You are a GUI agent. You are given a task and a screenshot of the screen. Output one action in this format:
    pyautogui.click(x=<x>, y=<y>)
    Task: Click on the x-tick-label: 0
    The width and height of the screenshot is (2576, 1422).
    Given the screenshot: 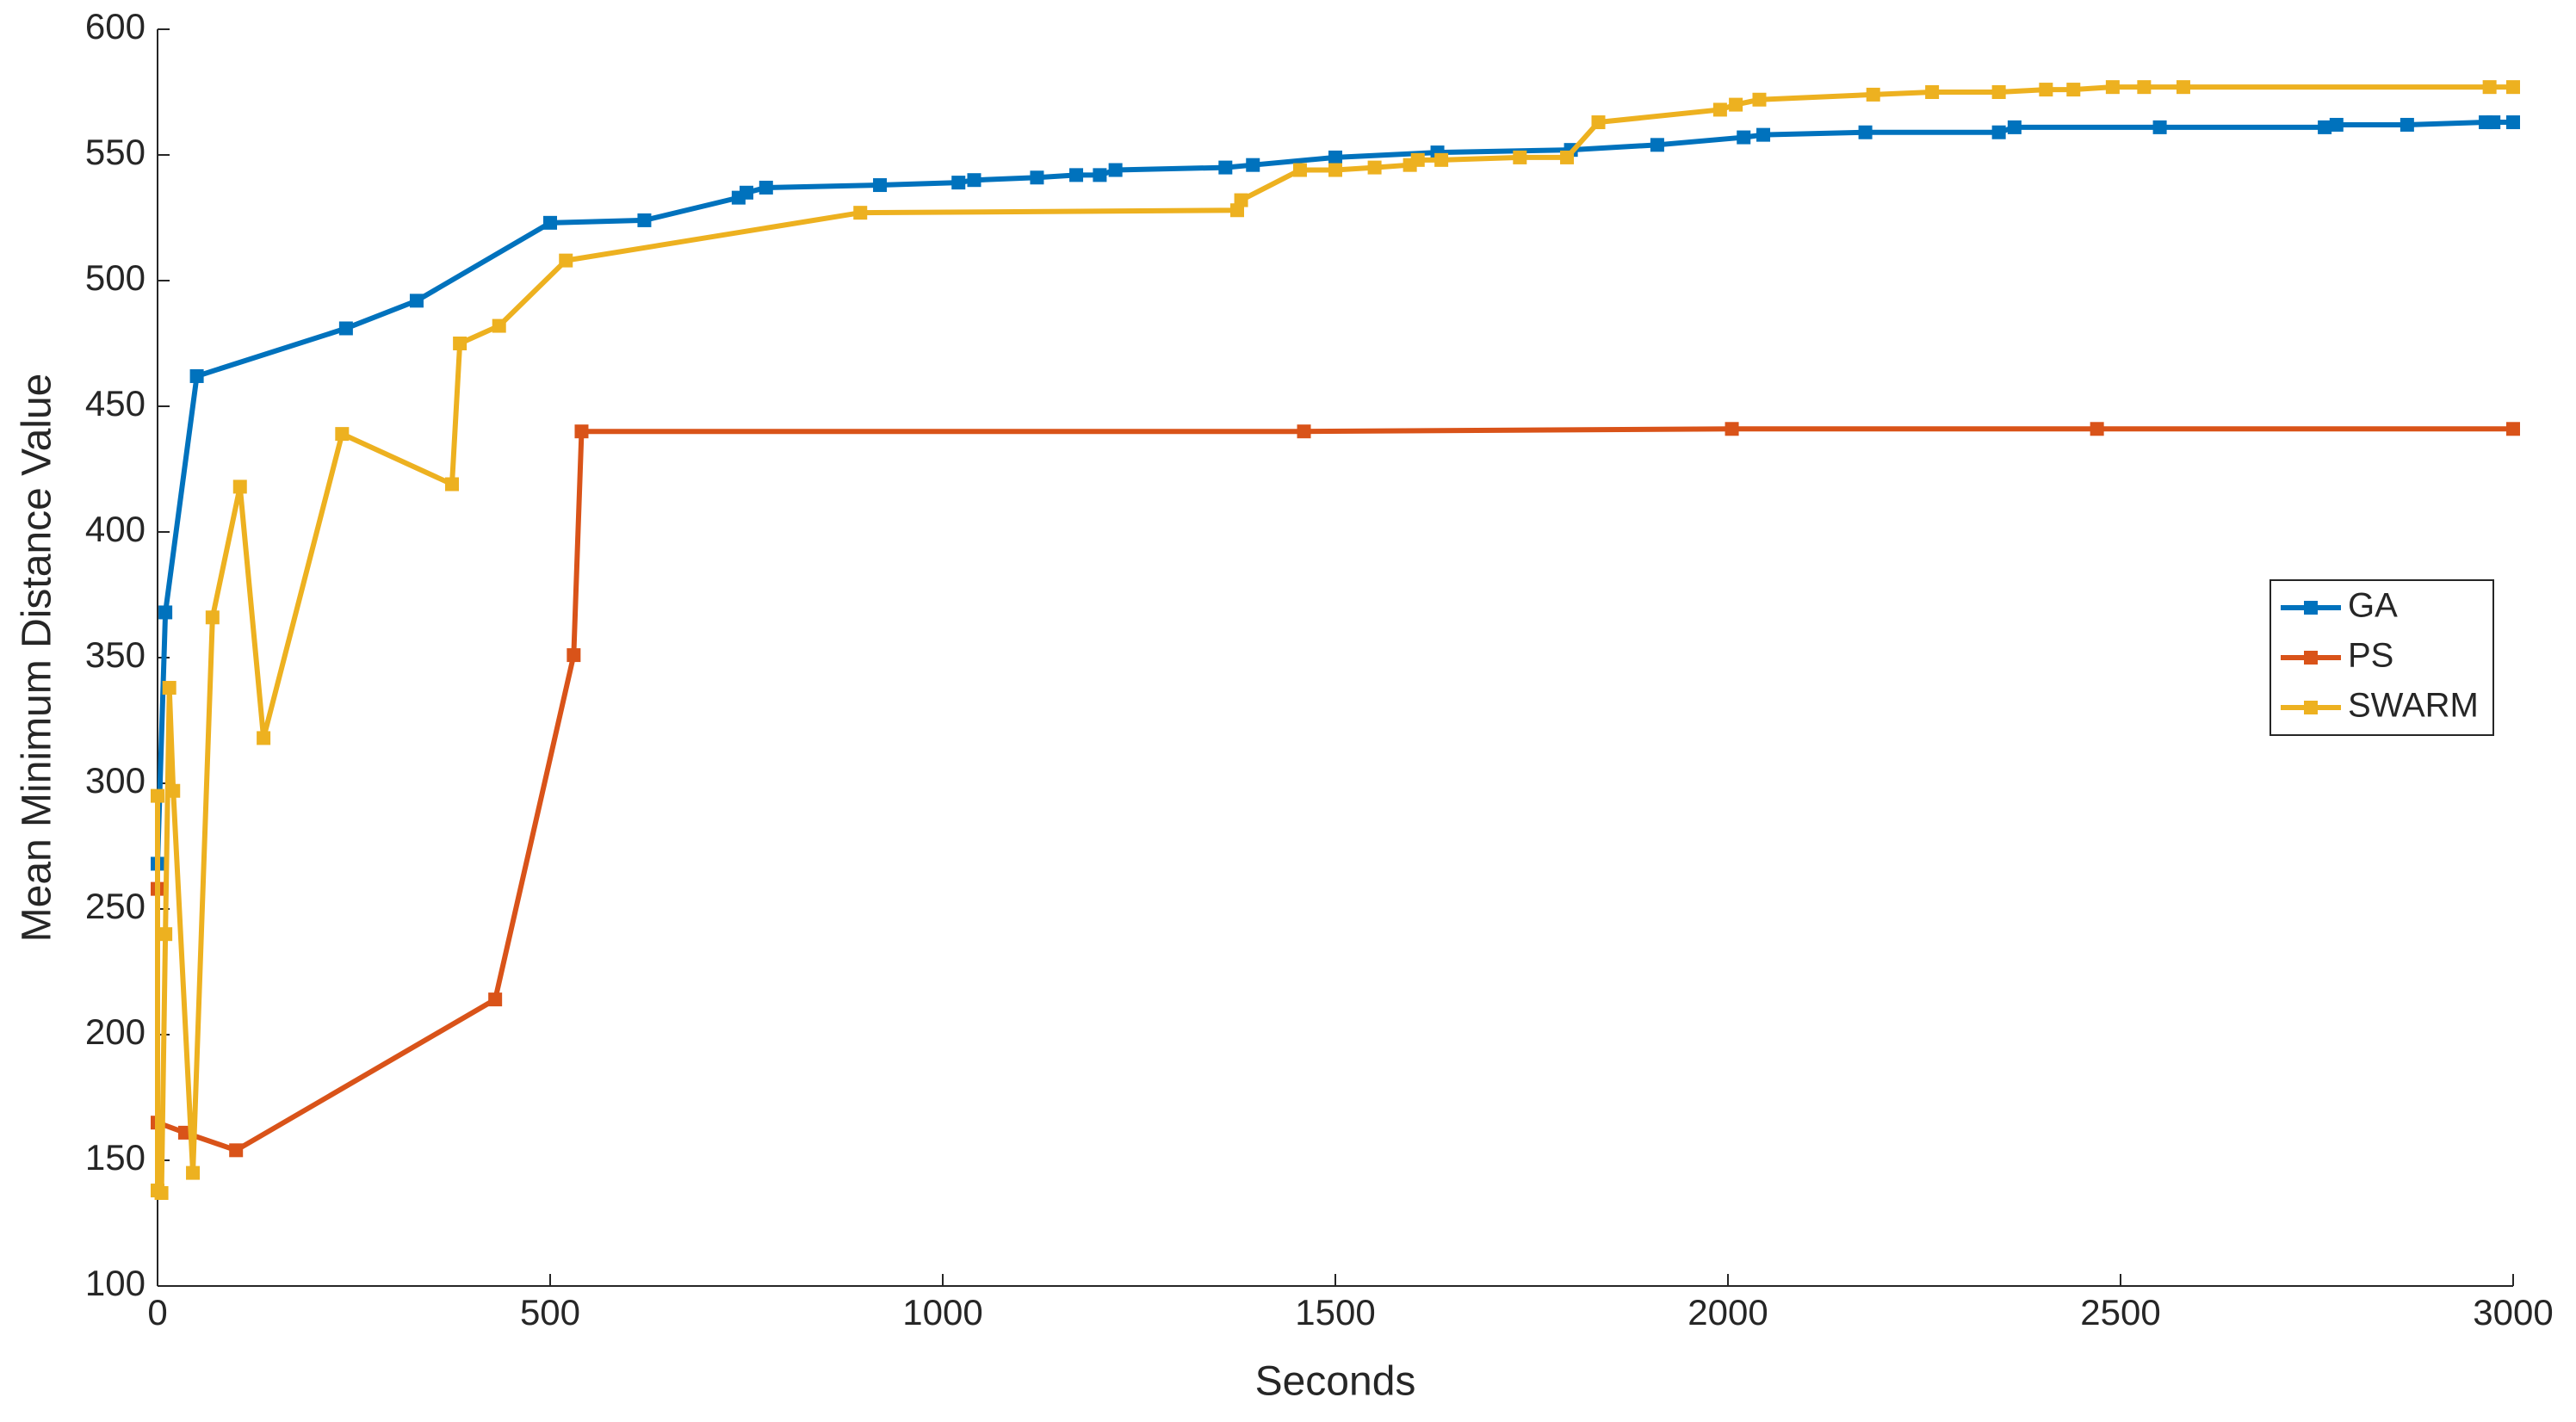 What is the action you would take?
    pyautogui.click(x=157, y=1312)
    